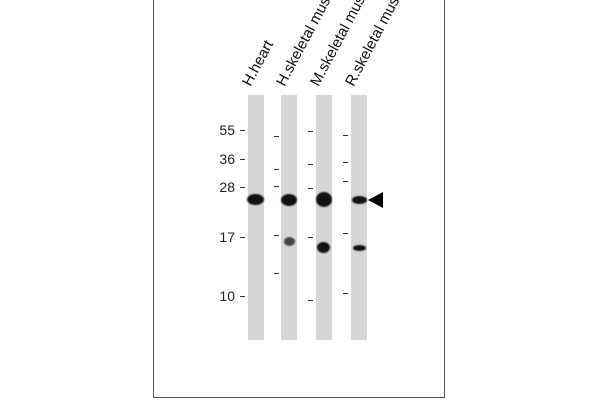  What do you see at coordinates (227, 237) in the screenshot?
I see `marker-17: 17` at bounding box center [227, 237].